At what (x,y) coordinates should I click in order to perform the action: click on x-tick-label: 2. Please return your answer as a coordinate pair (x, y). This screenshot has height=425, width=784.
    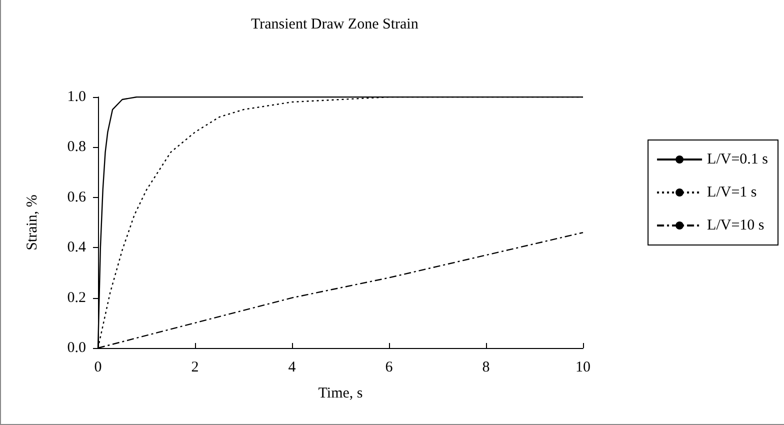
    Looking at the image, I should click on (195, 368).